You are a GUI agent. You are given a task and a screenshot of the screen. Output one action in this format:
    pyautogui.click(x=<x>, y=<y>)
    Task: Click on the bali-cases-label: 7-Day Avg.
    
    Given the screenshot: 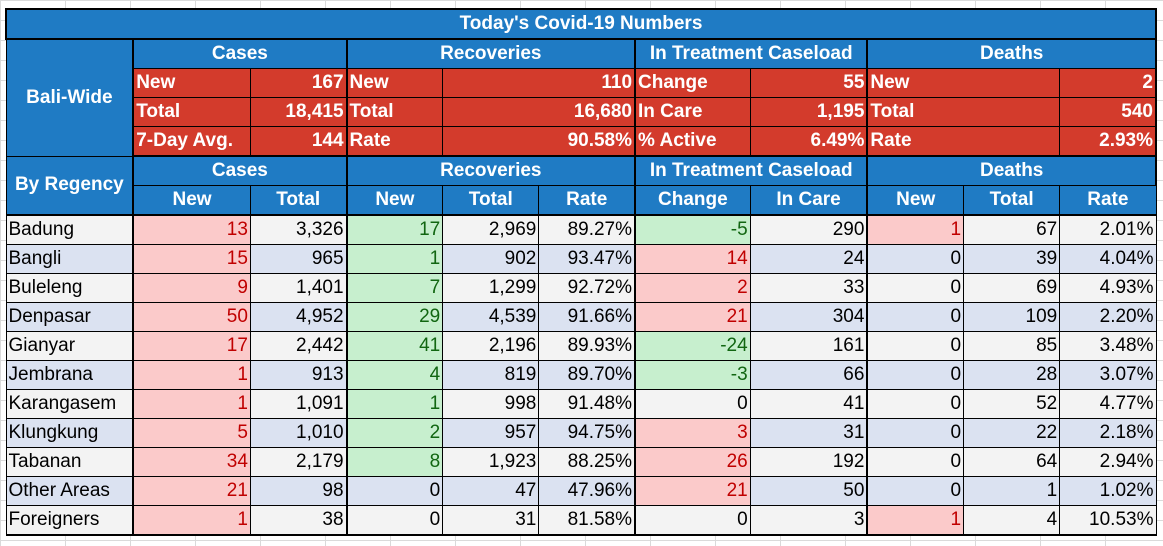 What is the action you would take?
    pyautogui.click(x=191, y=141)
    